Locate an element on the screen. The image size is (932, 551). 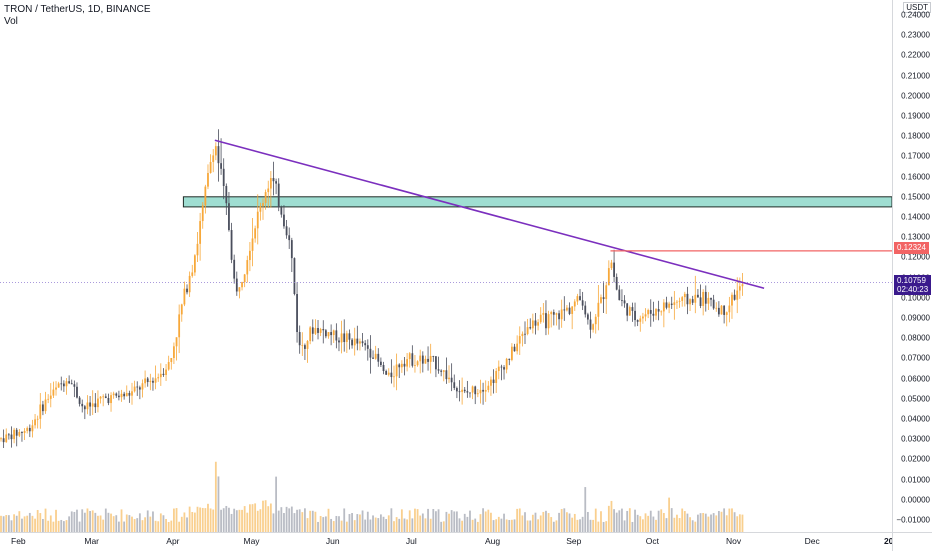
currency-unit-button: USDT is located at coordinates (917, 7).